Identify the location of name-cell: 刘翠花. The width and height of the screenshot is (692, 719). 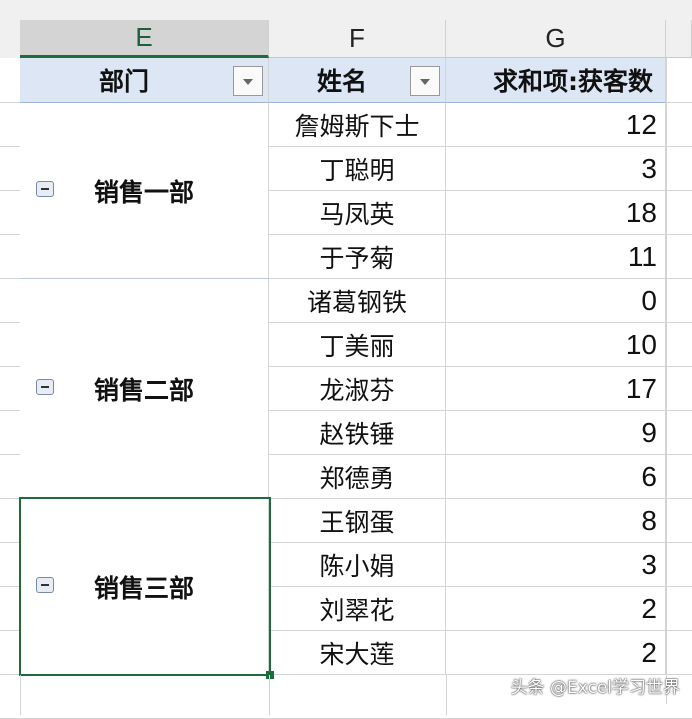
(357, 609).